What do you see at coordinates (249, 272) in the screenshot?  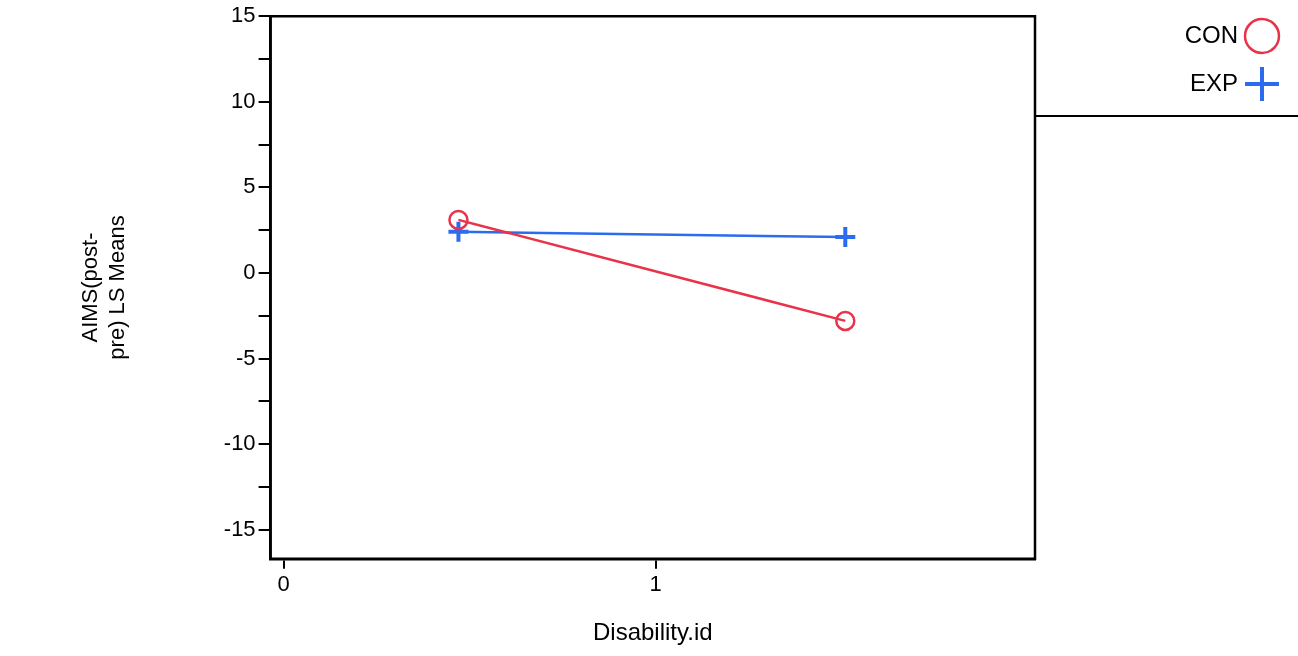 I see `y-tick-label: 0` at bounding box center [249, 272].